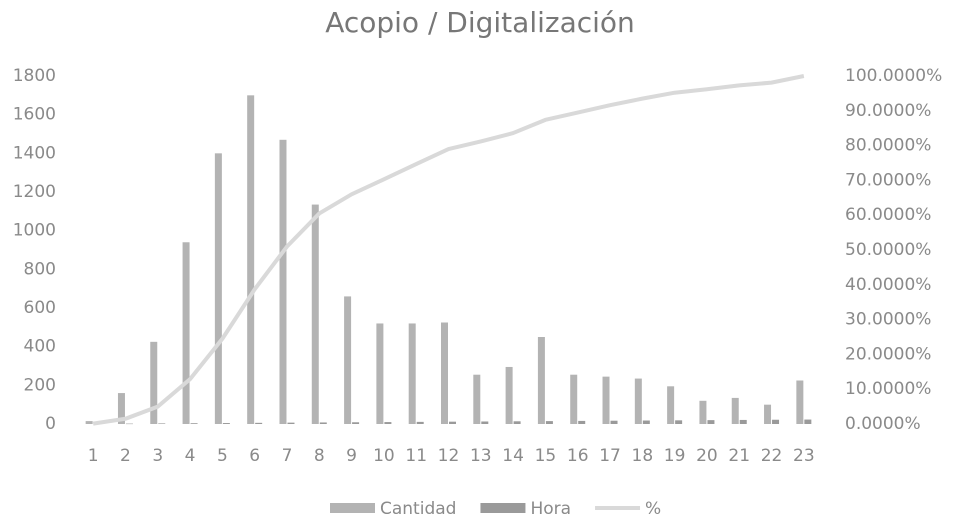 This screenshot has width=956, height=522. What do you see at coordinates (546, 456) in the screenshot?
I see `x-tick-label: 15` at bounding box center [546, 456].